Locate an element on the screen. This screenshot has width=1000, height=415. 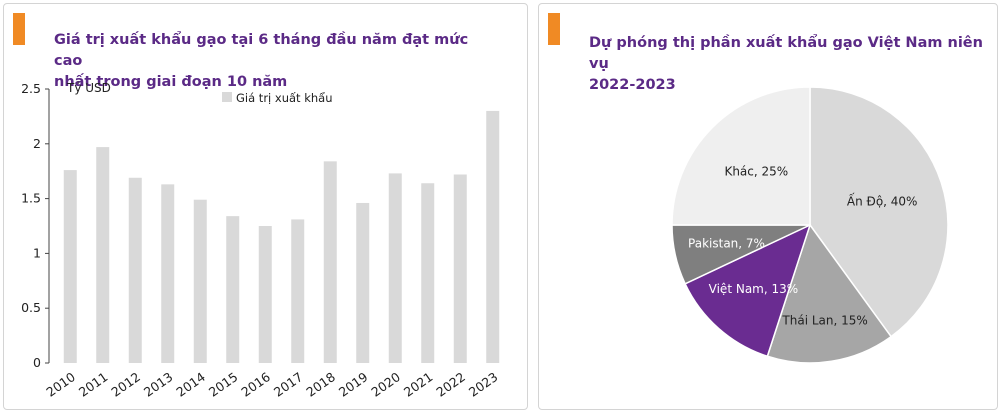
bar-2011 is located at coordinates (103, 255).